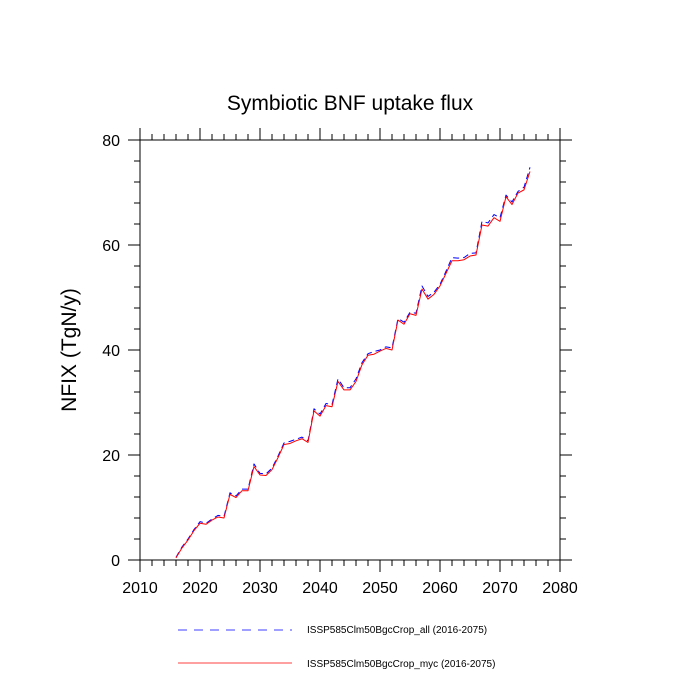  Describe the element at coordinates (380, 588) in the screenshot. I see `x-tick-label: 2050` at that location.